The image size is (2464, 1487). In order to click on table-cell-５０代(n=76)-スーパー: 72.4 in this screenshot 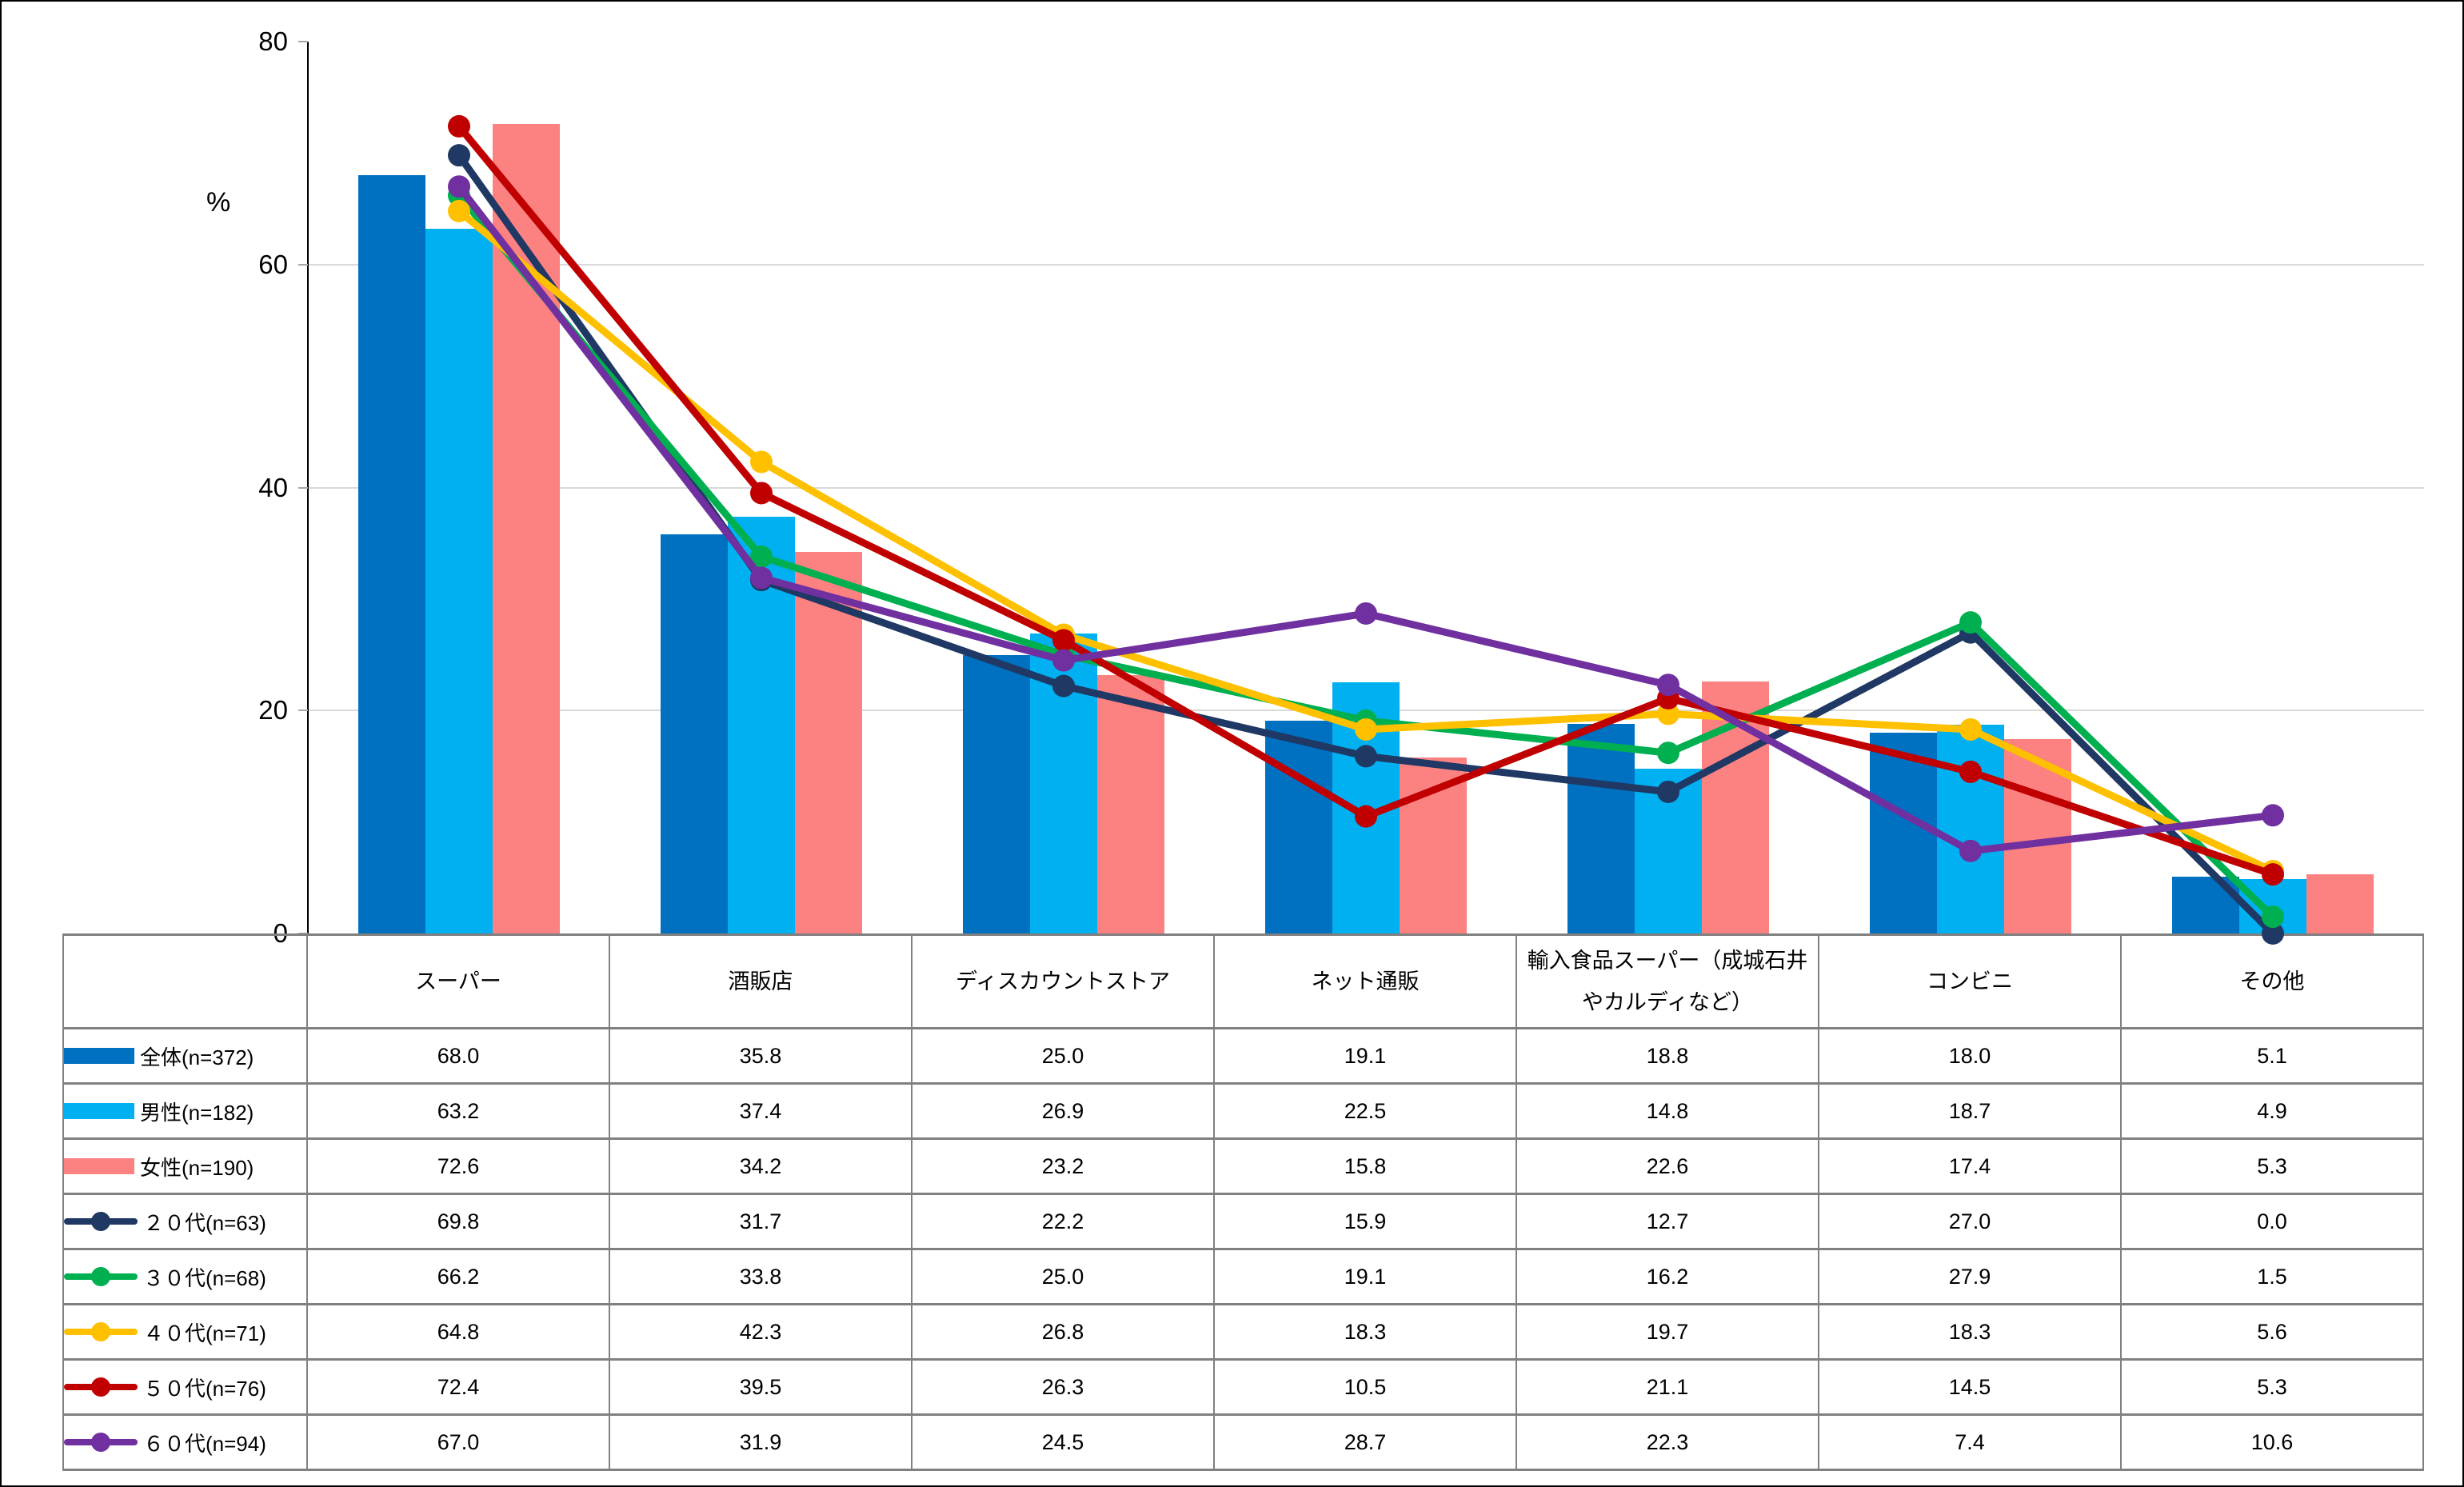, I will do `click(458, 1387)`.